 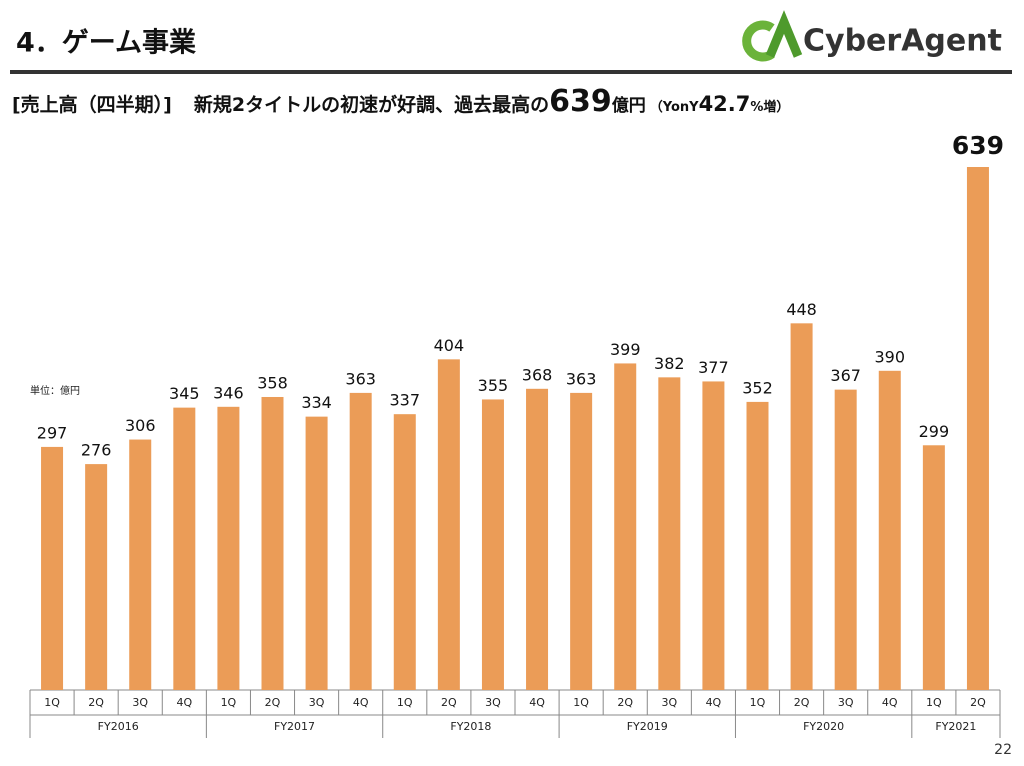 What do you see at coordinates (801, 309) in the screenshot?
I see `value-label: 448` at bounding box center [801, 309].